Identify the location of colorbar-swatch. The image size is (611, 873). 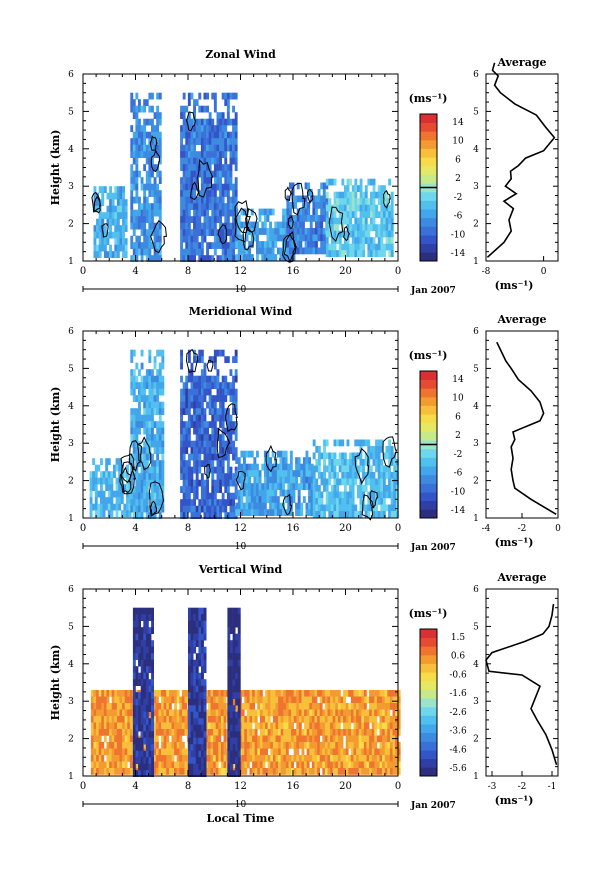
(428, 153).